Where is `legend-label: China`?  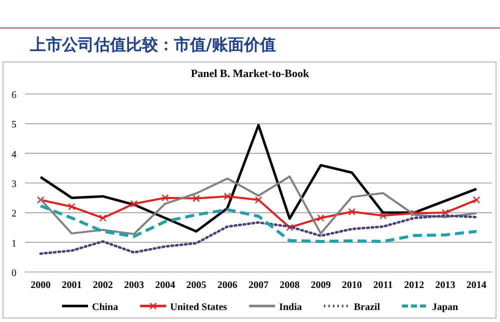 legend-label: China is located at coordinates (105, 307).